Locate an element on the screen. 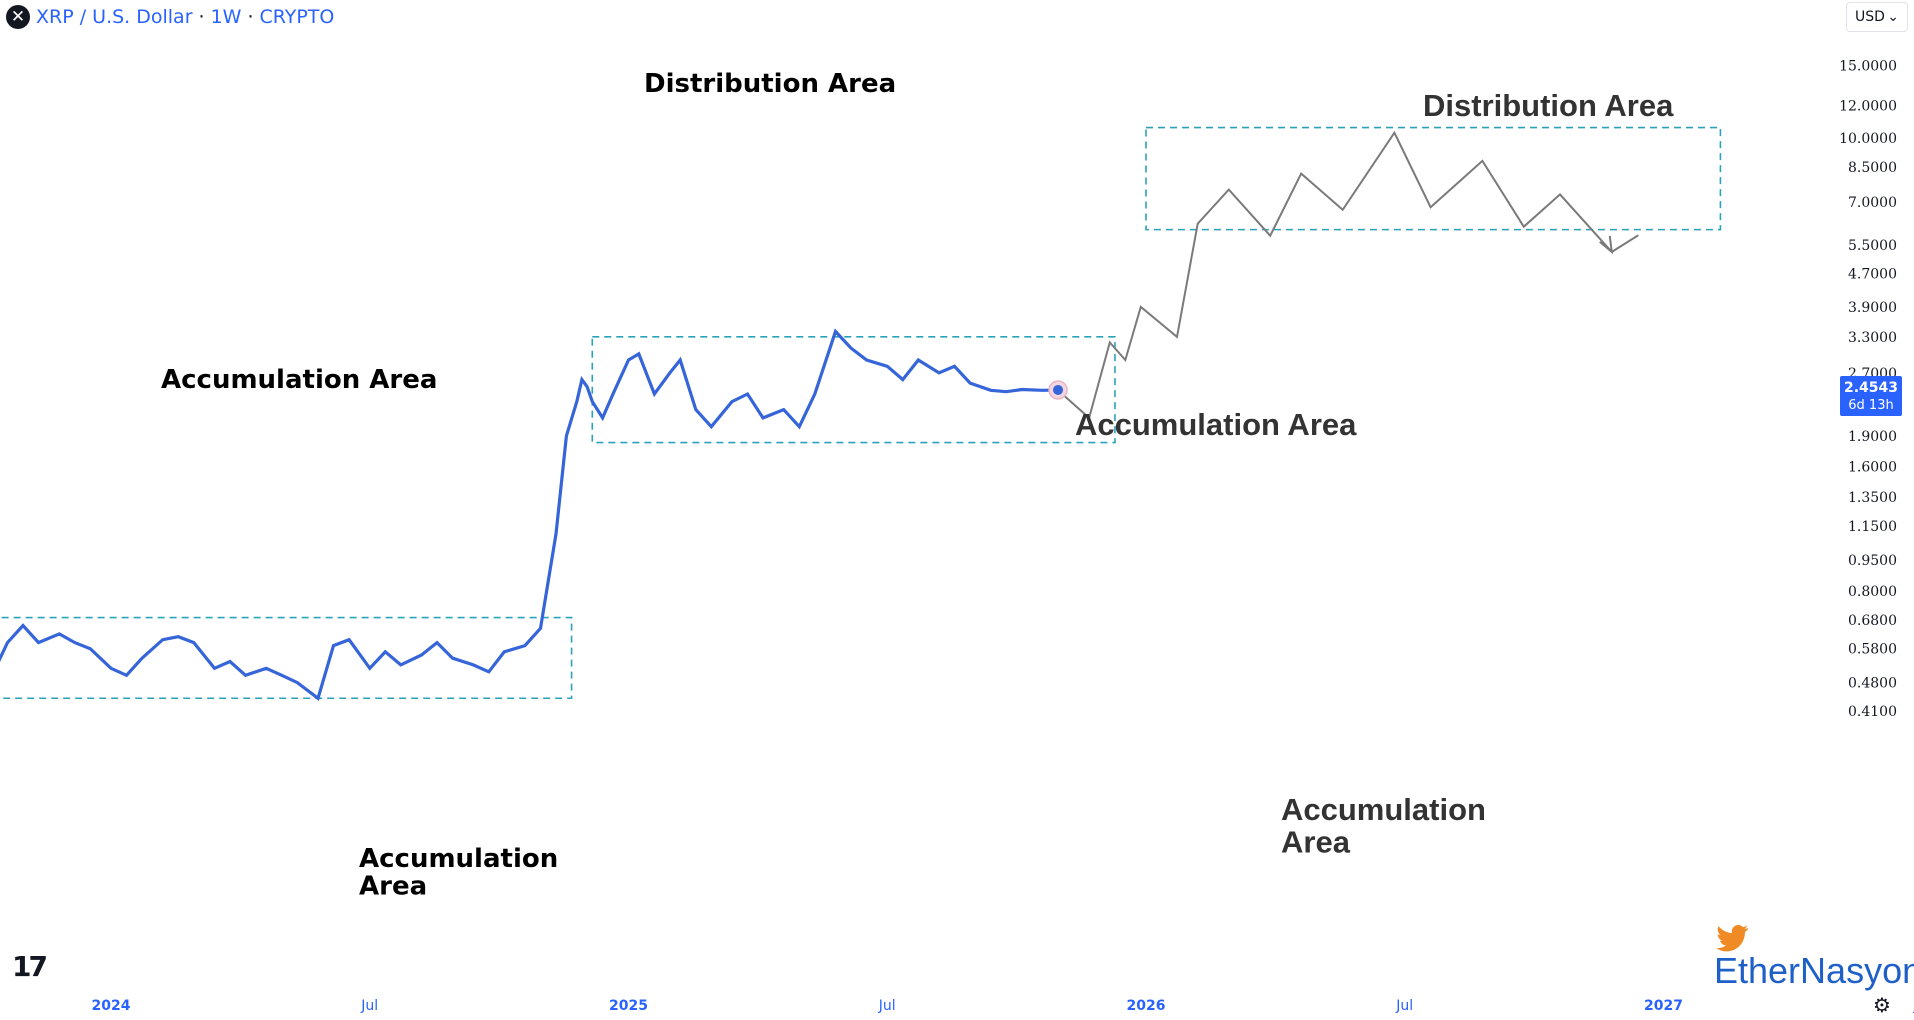 The width and height of the screenshot is (1914, 1020). settings-gear-icon: ⚙ is located at coordinates (1882, 1005).